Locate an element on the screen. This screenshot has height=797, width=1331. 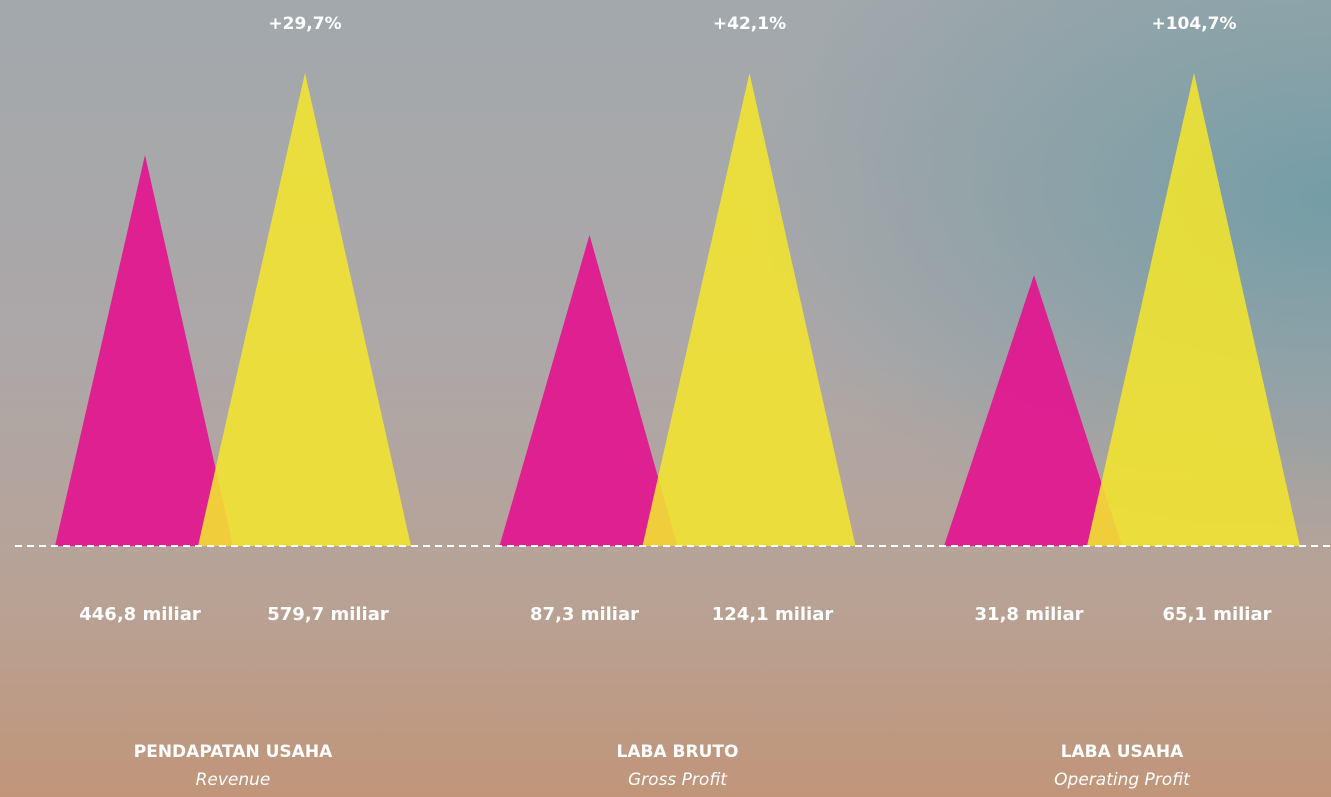
change-label: +42,1% is located at coordinates (749, 24).